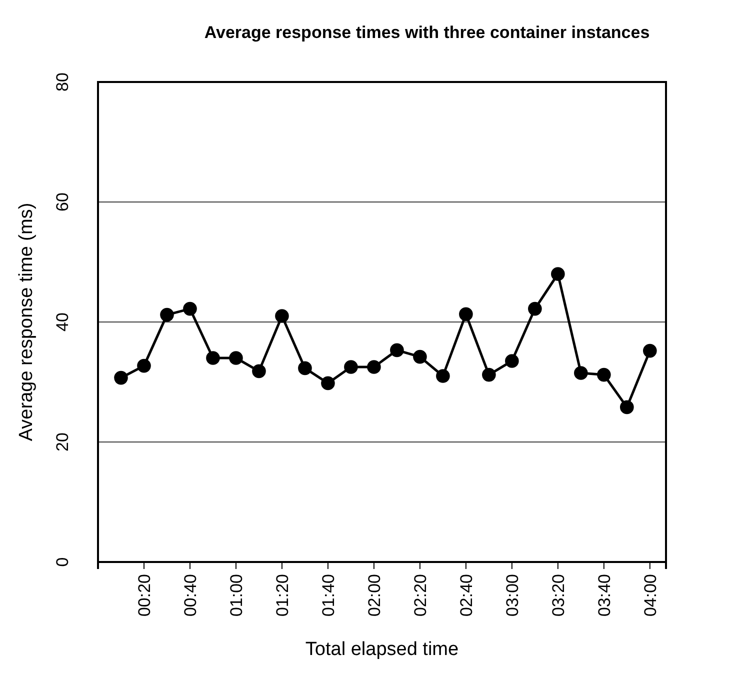  Describe the element at coordinates (604, 595) in the screenshot. I see `x-tick-label: 03:40` at that location.